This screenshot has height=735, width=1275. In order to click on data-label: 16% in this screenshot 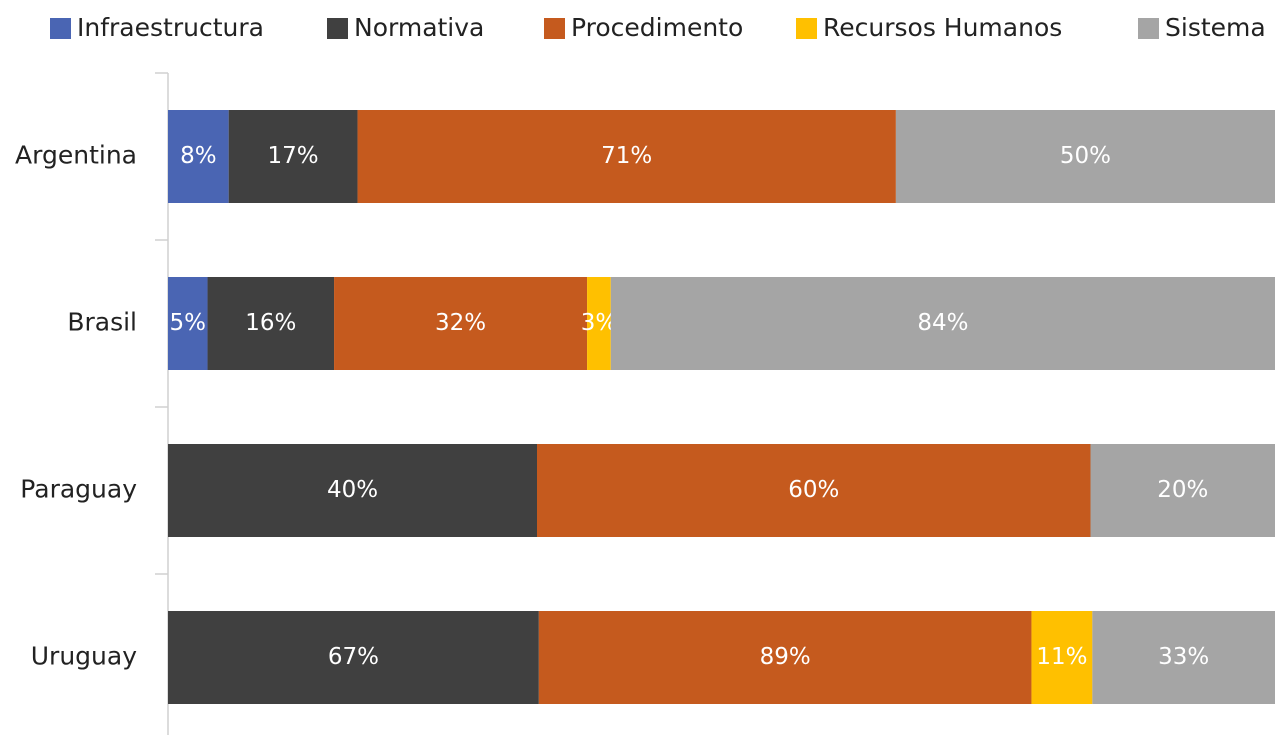, I will do `click(270, 323)`.